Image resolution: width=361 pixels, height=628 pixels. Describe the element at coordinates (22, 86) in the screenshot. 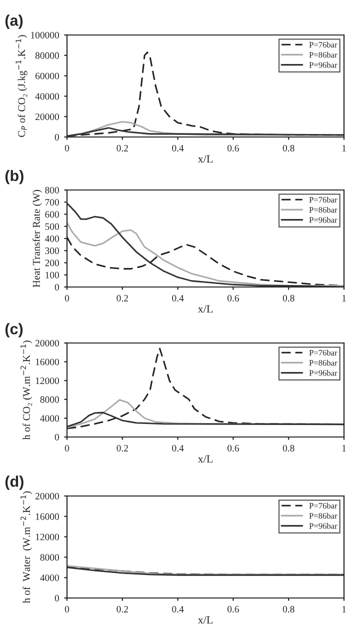

I see `y-axis-title: C$_{P}$ of CO₂ (J.kg$^{−1}$.K$^{−1}$)` at that location.